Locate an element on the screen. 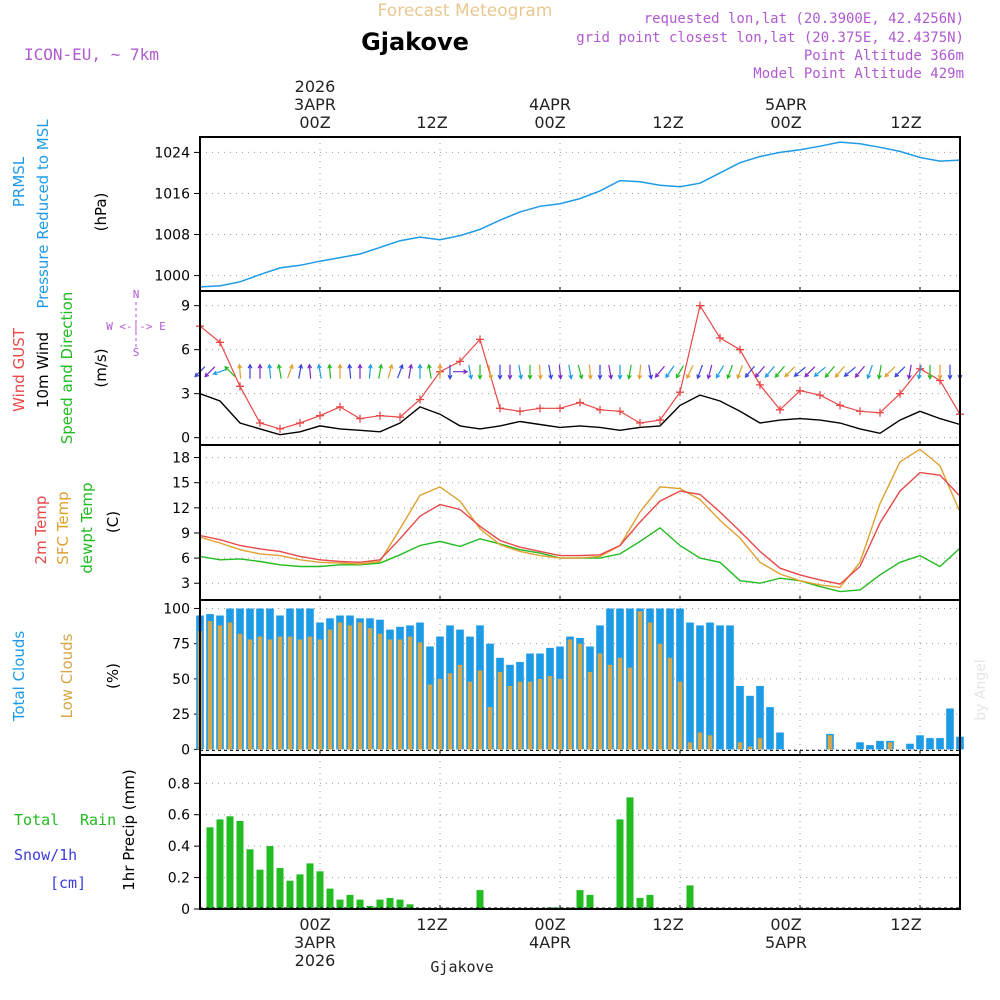 This screenshot has height=1000, width=1000. y-tick-label: 18 is located at coordinates (181, 459).